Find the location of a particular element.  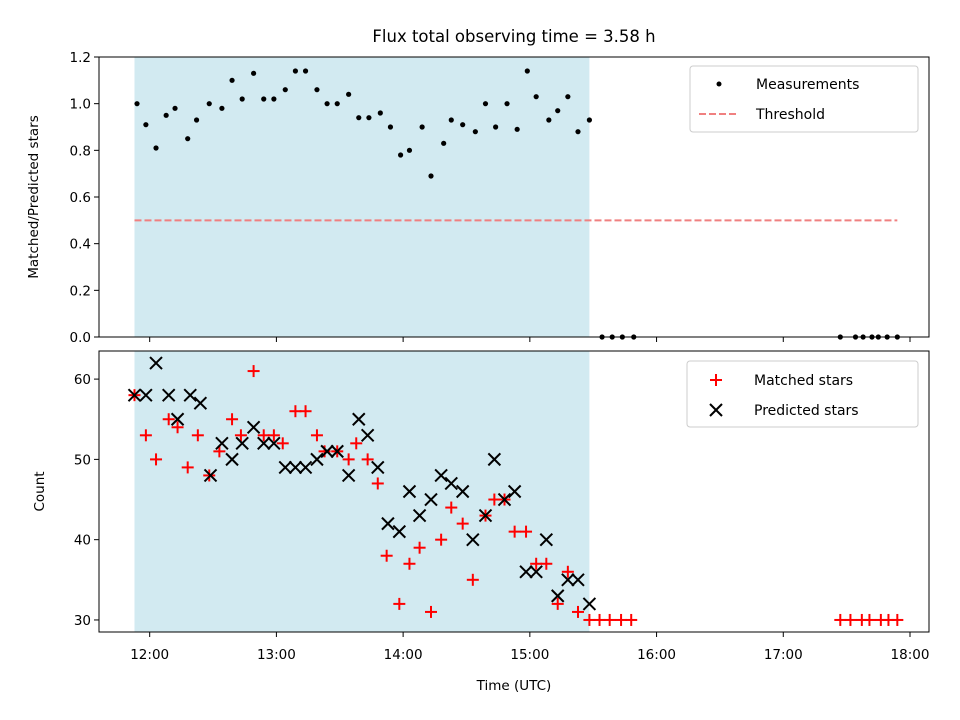

top-y-ticks: 0.0 0.2 0.4 0.6 0.8 1.0 1.2 is located at coordinates (84, 198).